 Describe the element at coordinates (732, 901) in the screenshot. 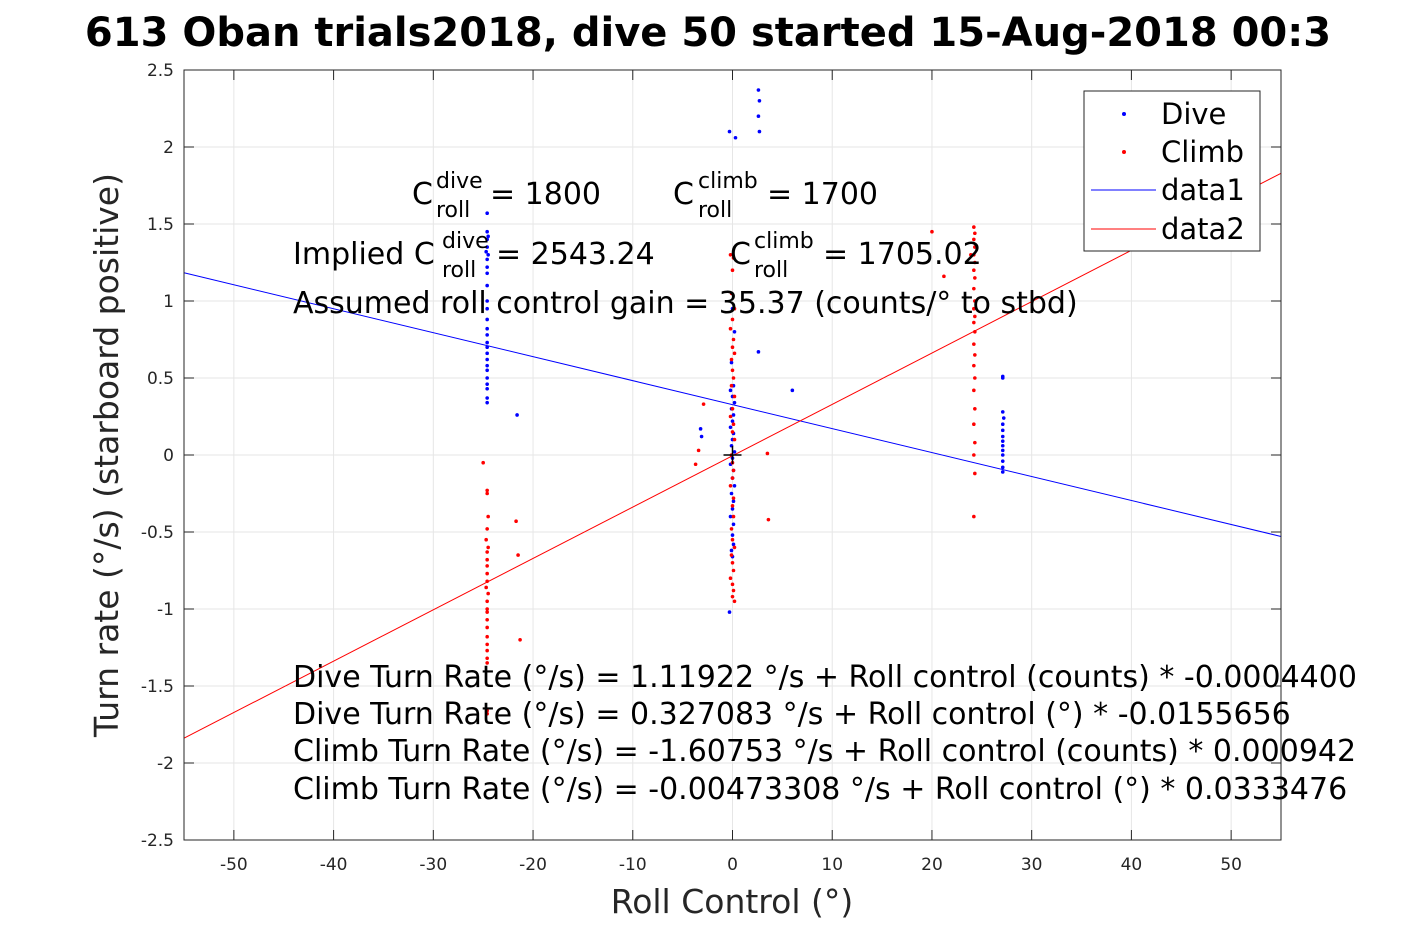

I see `x-axis-label: Roll Control (°)` at that location.